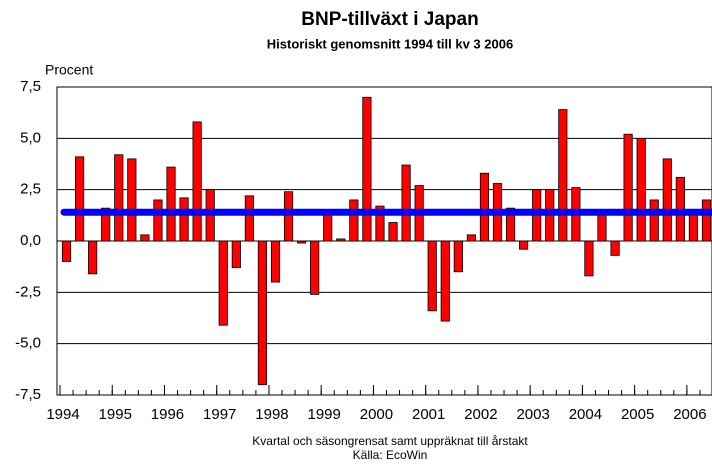 The image size is (712, 465). What do you see at coordinates (28, 291) in the screenshot?
I see `y-tick-label: -2,5` at bounding box center [28, 291].